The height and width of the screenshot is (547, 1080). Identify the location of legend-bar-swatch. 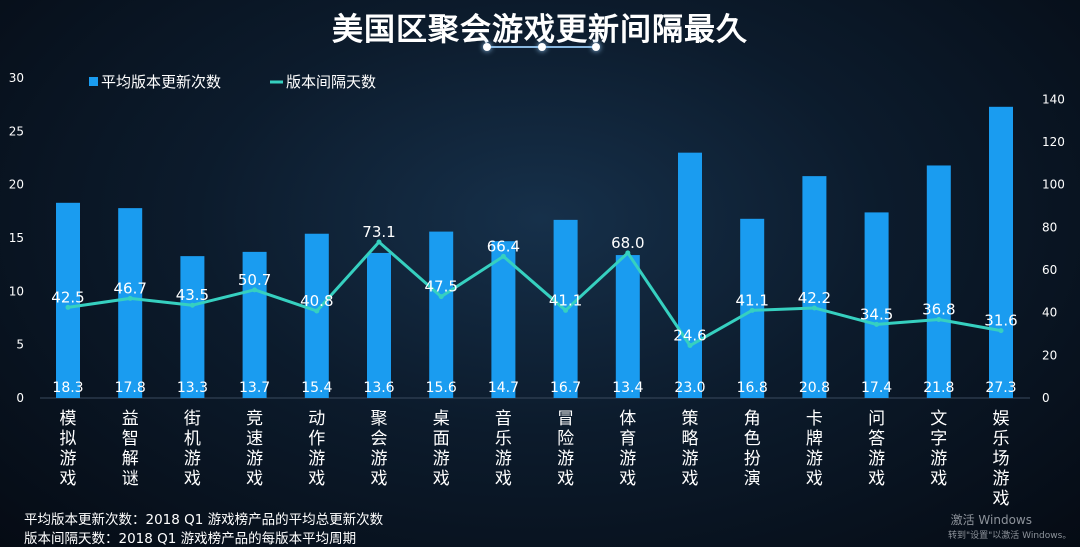
(93, 81).